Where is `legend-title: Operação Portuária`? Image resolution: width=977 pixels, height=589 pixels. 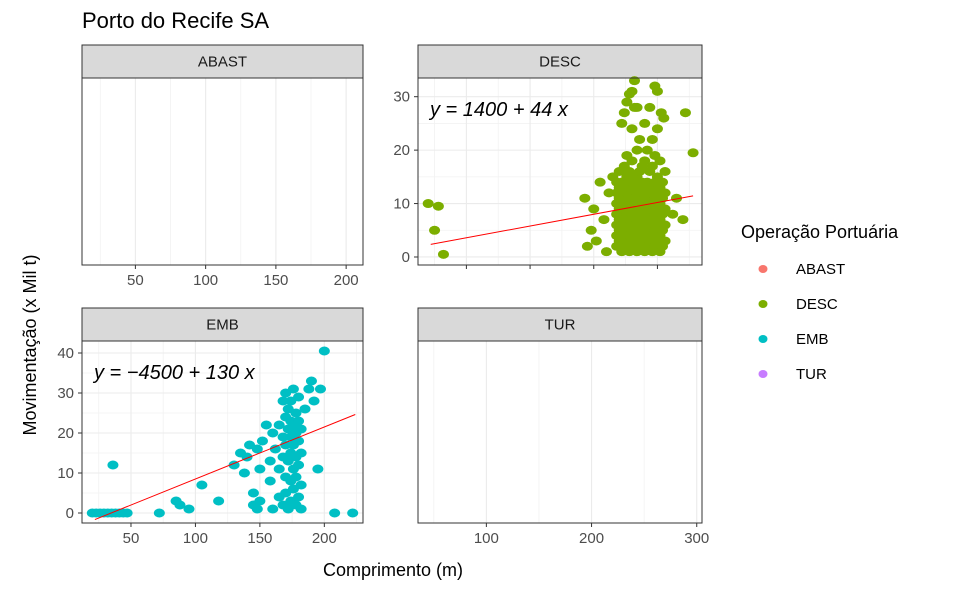
legend-title: Operação Portuária is located at coordinates (820, 232).